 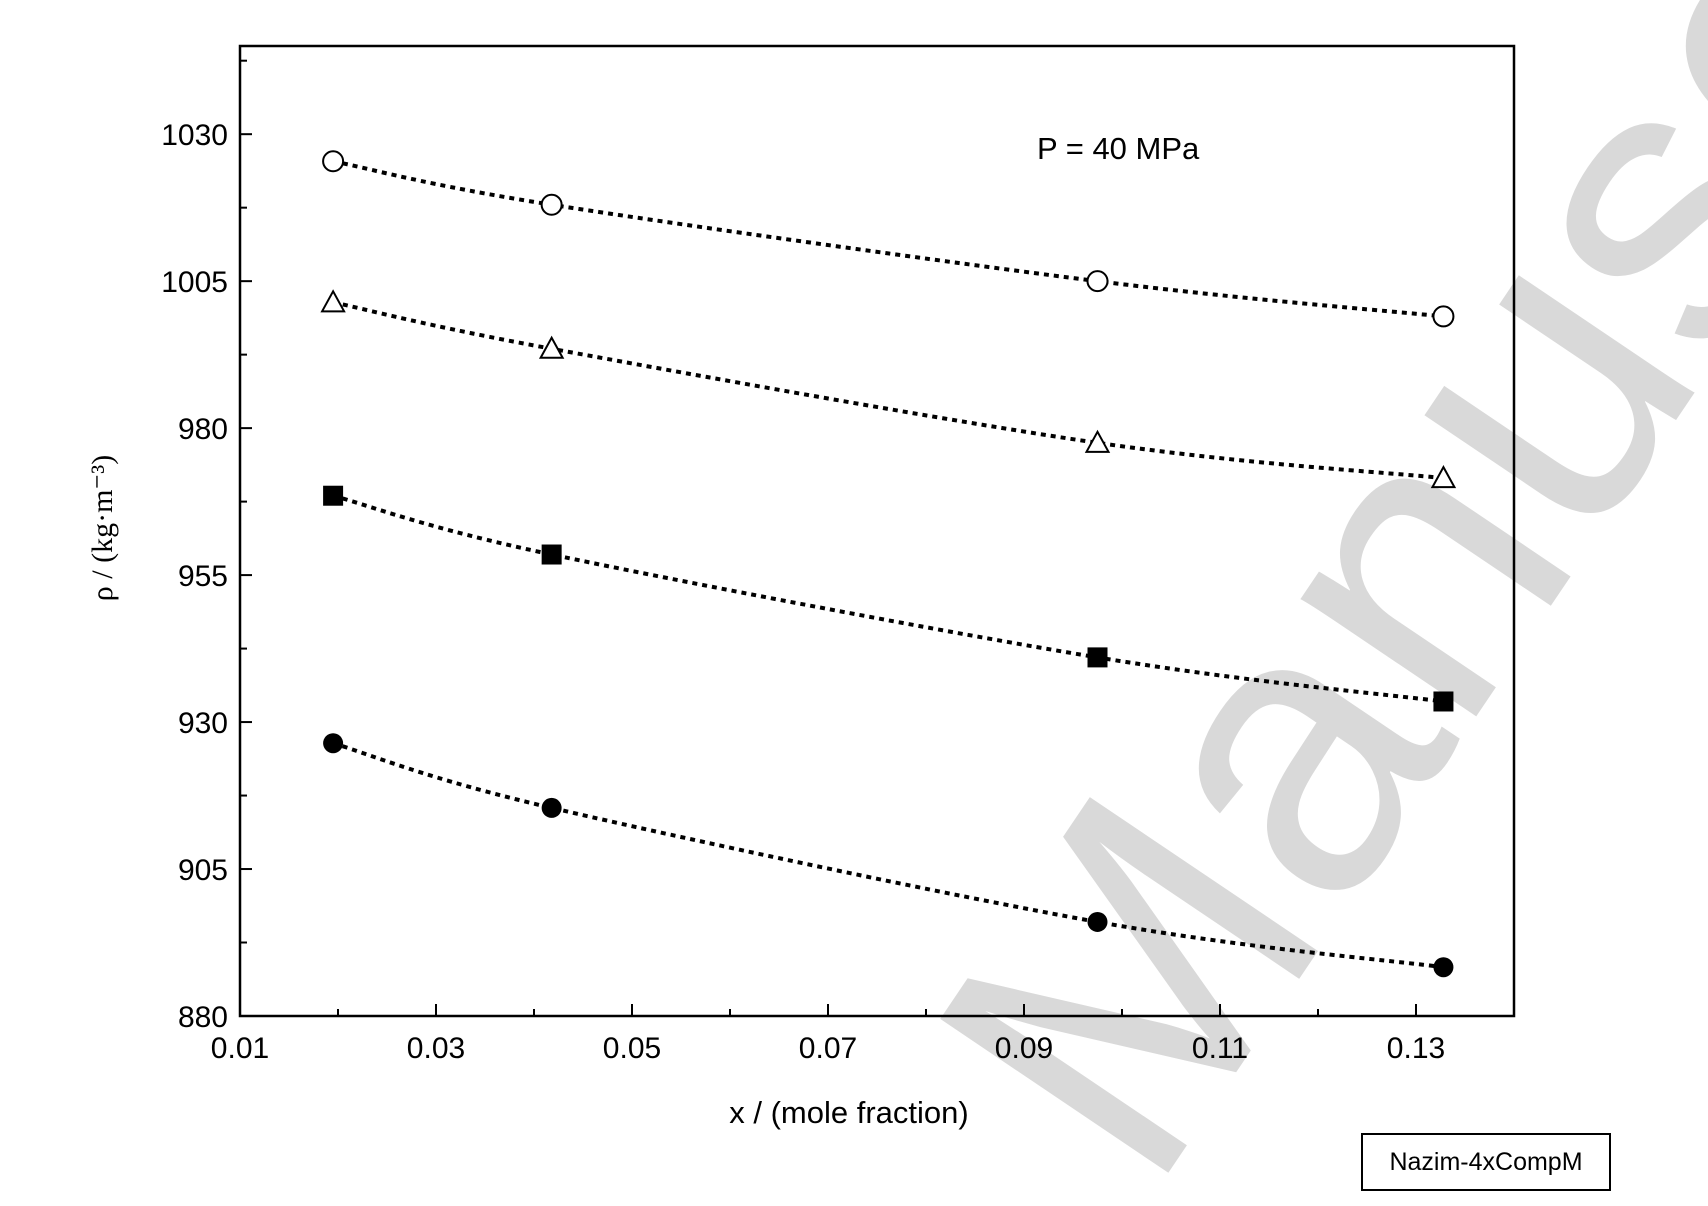 What do you see at coordinates (632, 1048) in the screenshot?
I see `x-tick-label: 0.05` at bounding box center [632, 1048].